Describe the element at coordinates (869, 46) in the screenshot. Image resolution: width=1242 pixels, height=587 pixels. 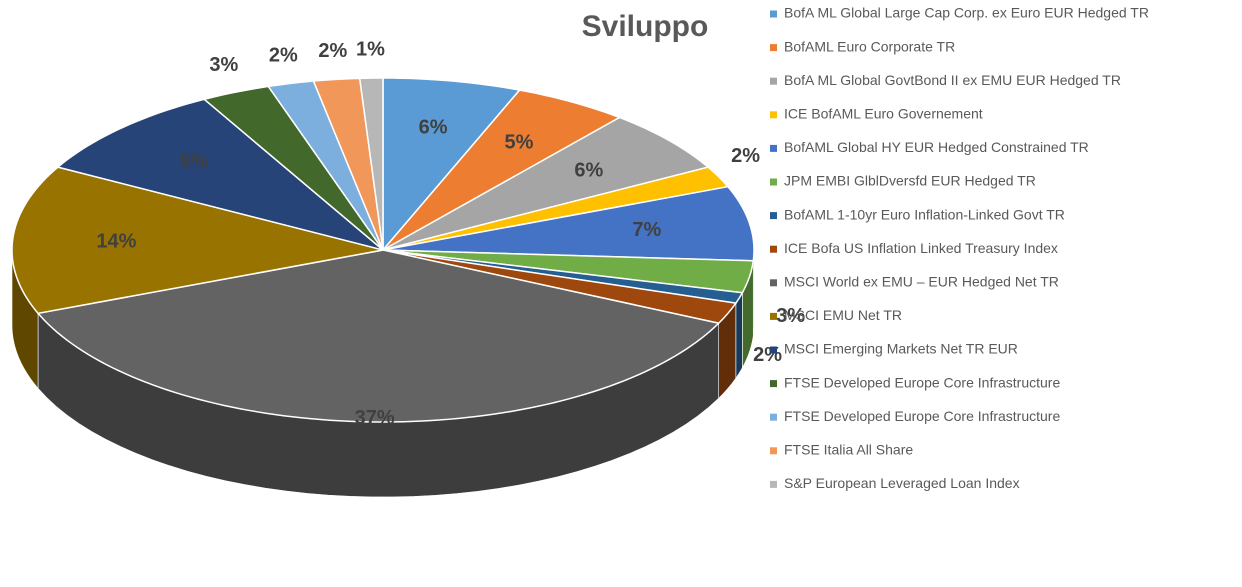
I see `legend-label: BofAML Euro Corporate TR` at that location.